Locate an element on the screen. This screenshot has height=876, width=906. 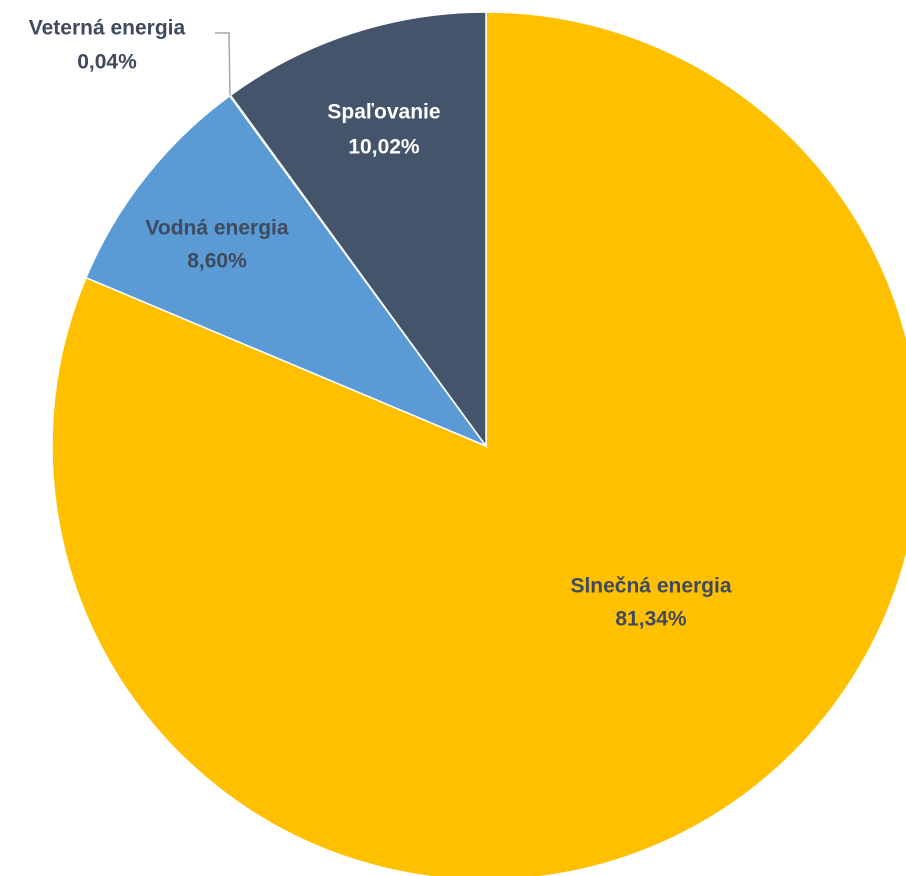
slice-name-label-slnecna-energia: Slnečná energia is located at coordinates (650, 586).